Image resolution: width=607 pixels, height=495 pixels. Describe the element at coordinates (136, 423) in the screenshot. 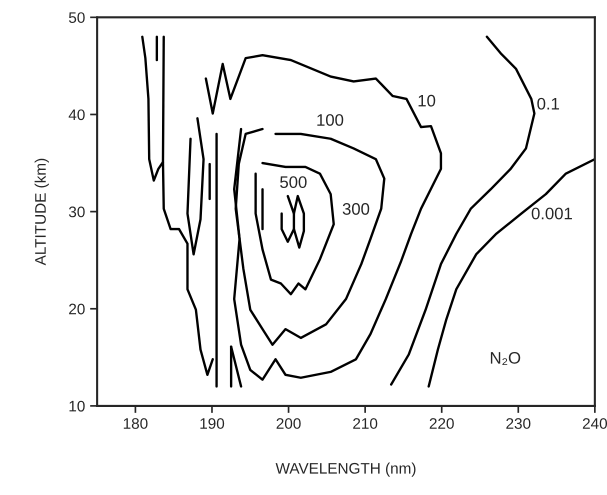

I see `x-tick-label: 180` at that location.